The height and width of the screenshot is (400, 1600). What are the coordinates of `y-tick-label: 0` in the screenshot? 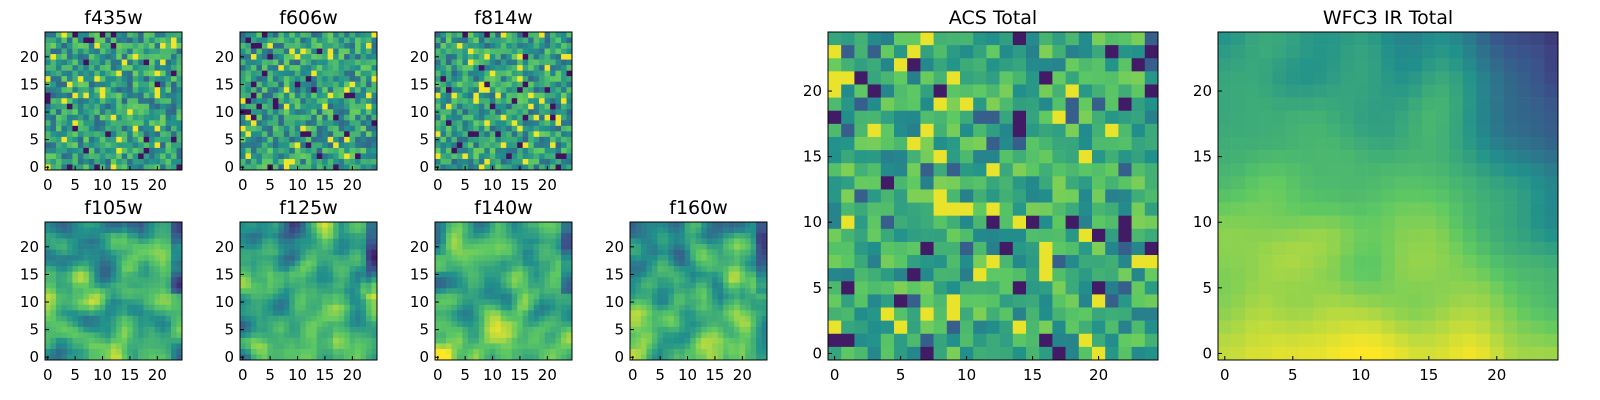 It's located at (424, 167).